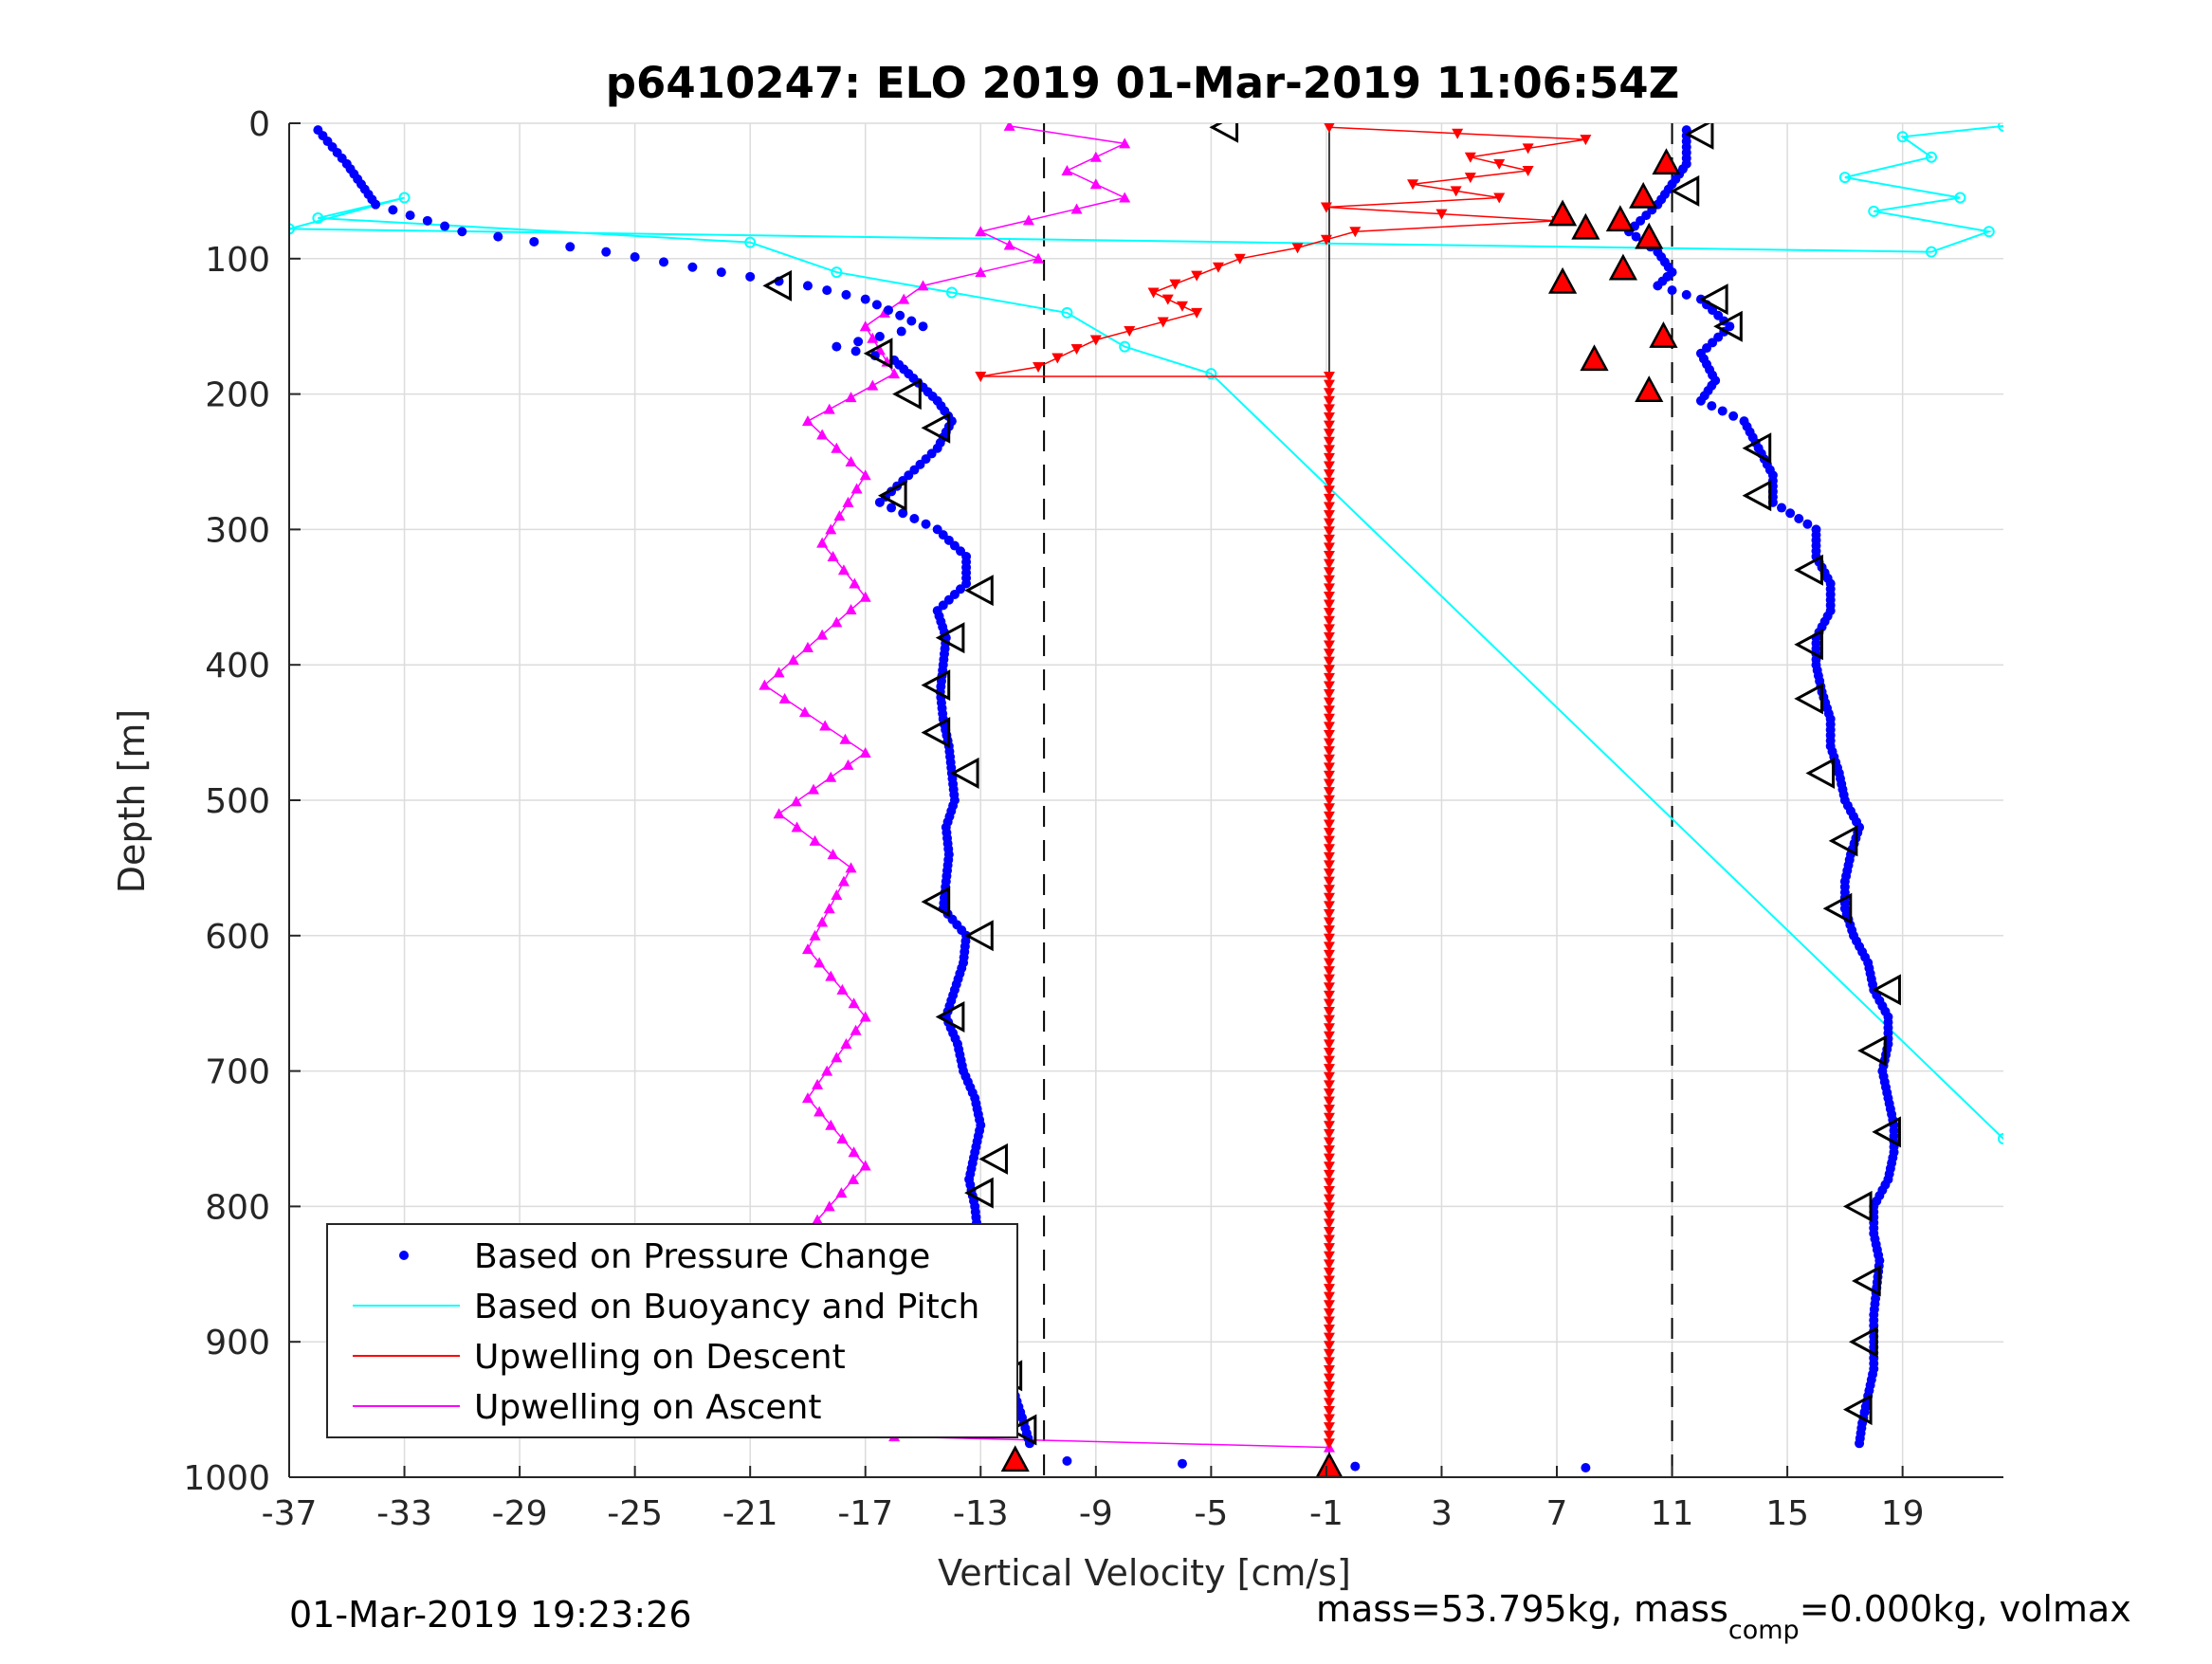 The width and height of the screenshot is (2212, 1664). Describe the element at coordinates (132, 801) in the screenshot. I see `y-axis-label: Depth [m]` at that location.